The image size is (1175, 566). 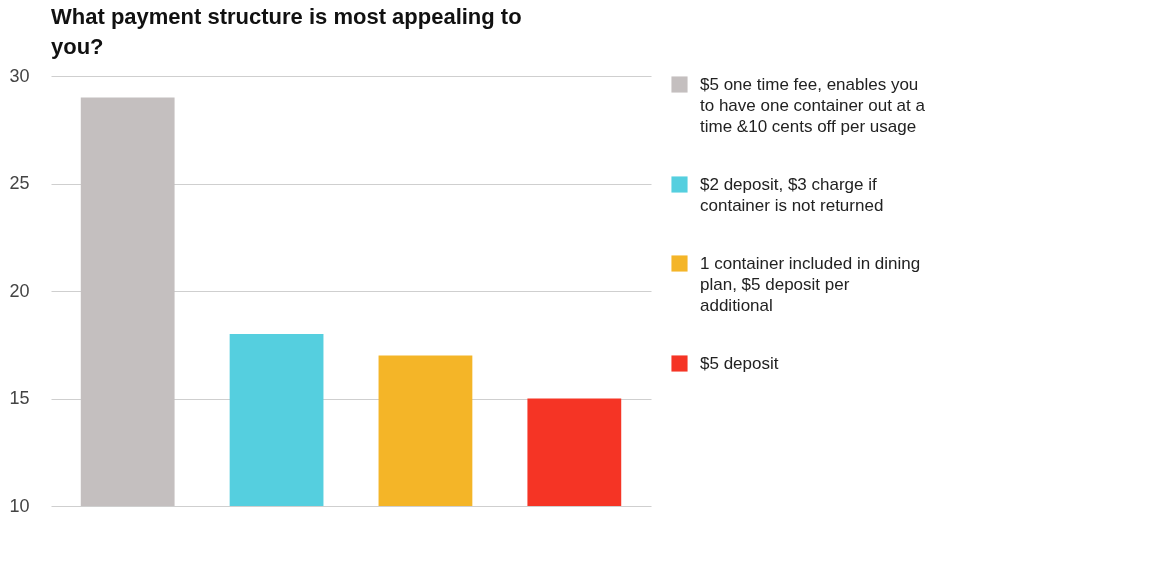 I want to click on y-tick-label: 15, so click(x=19, y=398).